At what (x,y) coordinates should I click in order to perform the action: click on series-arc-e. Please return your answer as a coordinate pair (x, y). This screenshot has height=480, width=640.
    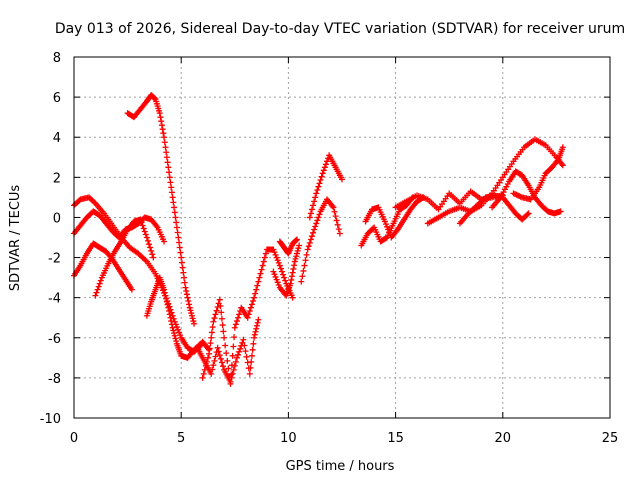
    Looking at the image, I should click on (161, 209).